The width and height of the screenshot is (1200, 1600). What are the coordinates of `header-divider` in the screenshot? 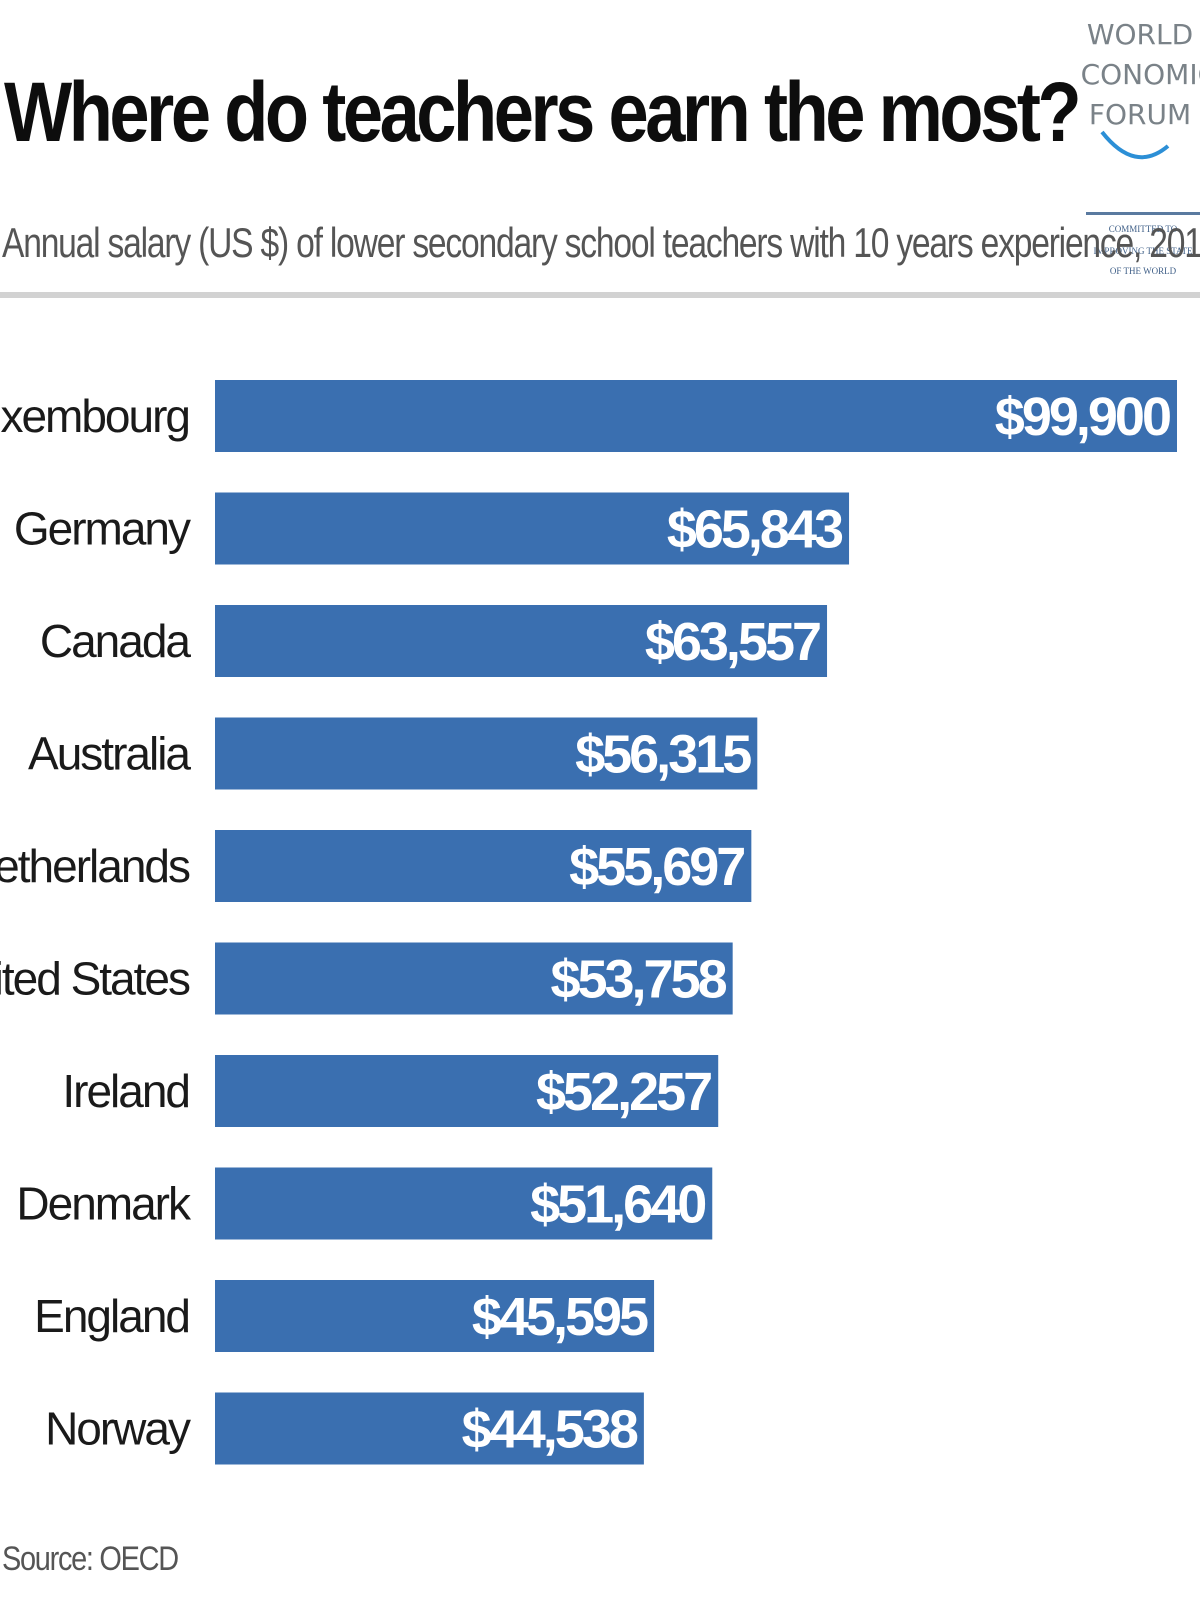 It's located at (600, 295).